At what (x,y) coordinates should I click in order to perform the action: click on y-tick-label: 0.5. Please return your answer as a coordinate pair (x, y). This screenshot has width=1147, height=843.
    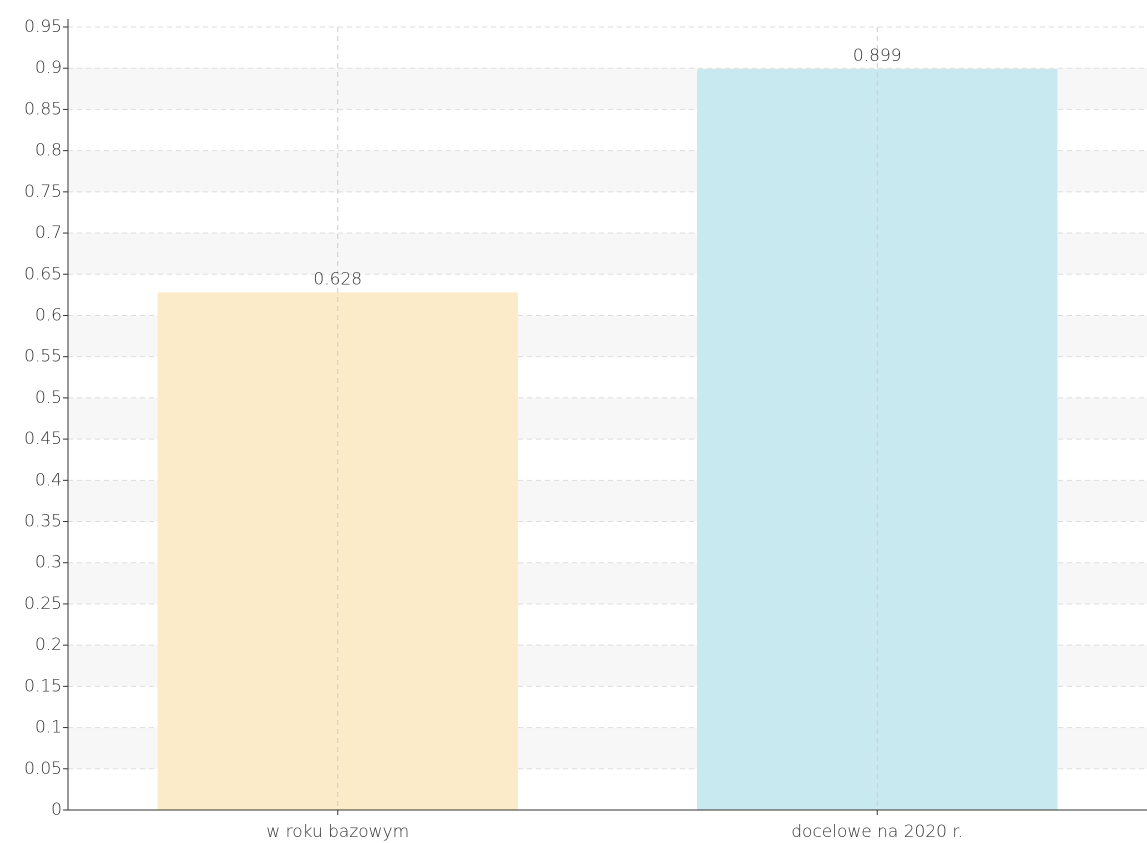
    Looking at the image, I should click on (48, 398).